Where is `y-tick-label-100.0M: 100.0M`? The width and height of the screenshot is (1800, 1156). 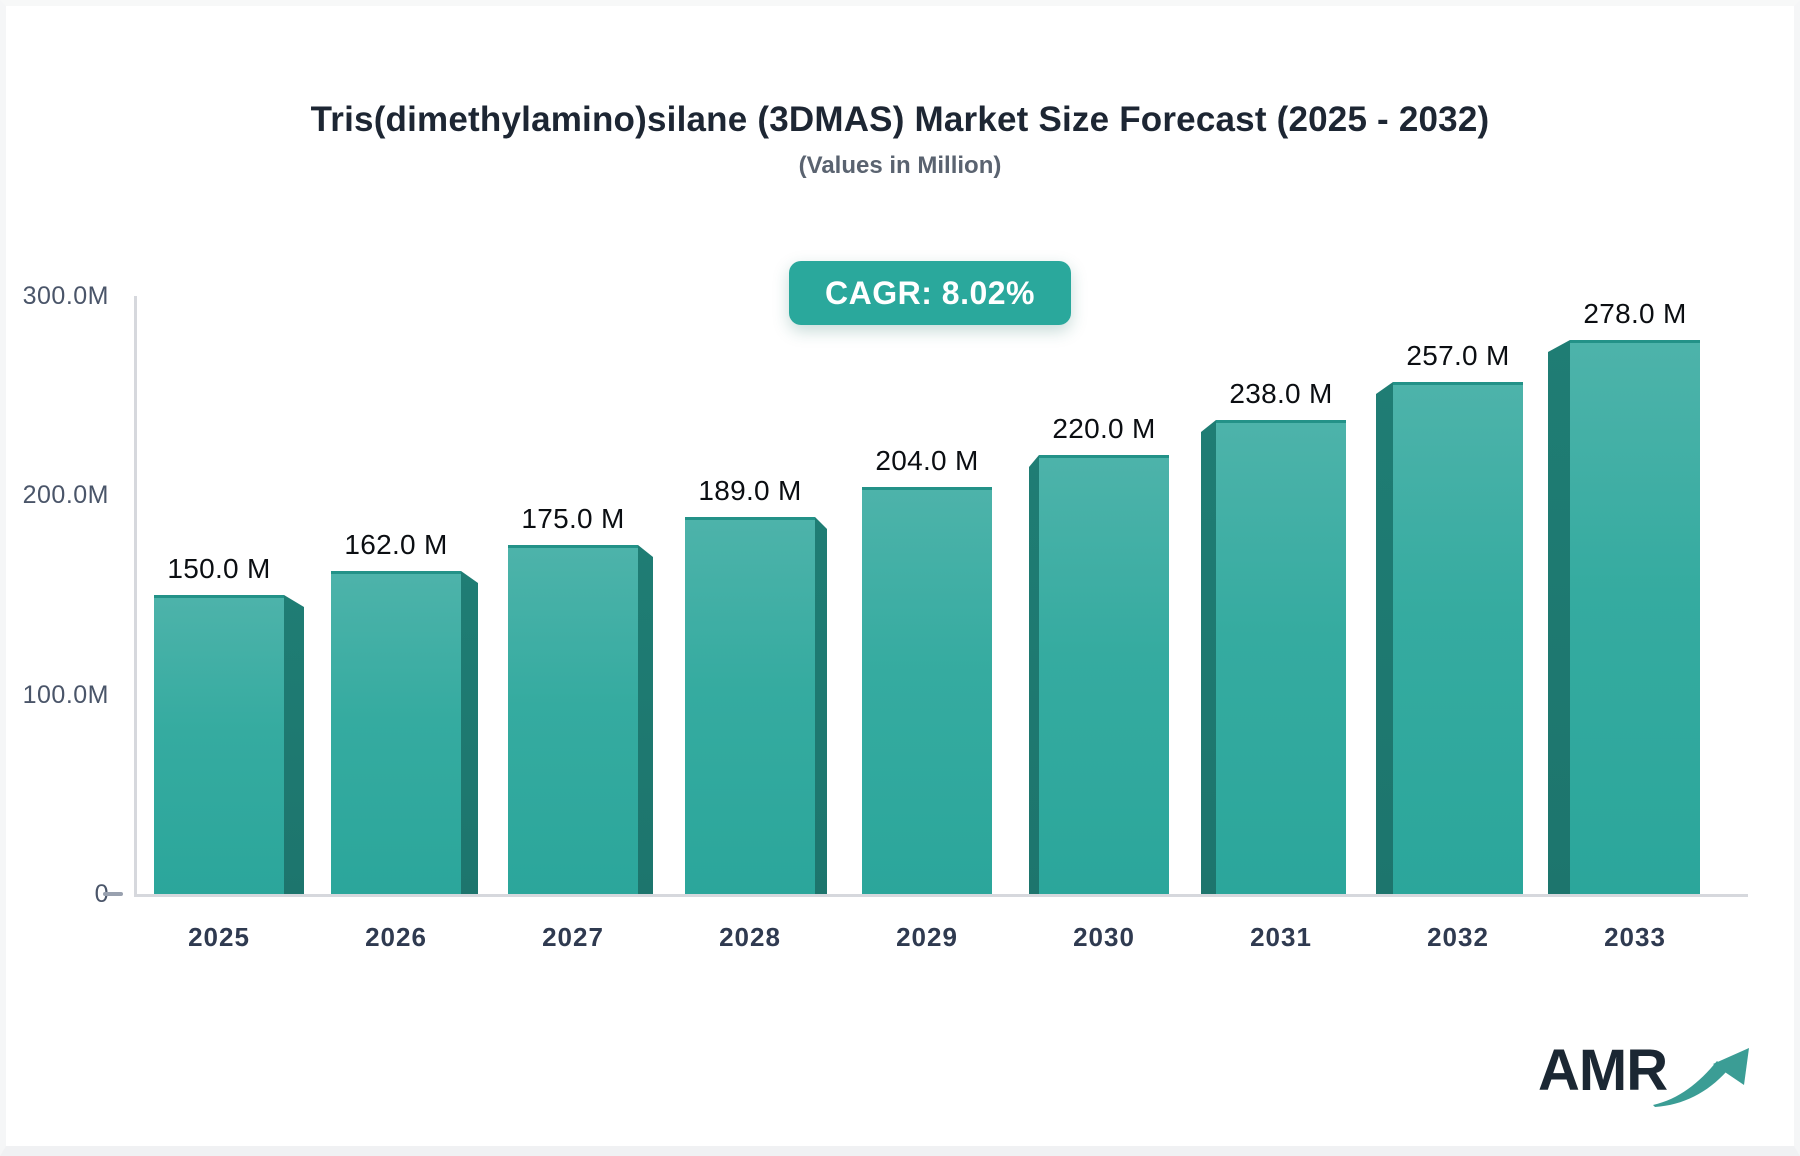
y-tick-label-100.0M: 100.0M is located at coordinates (65, 694).